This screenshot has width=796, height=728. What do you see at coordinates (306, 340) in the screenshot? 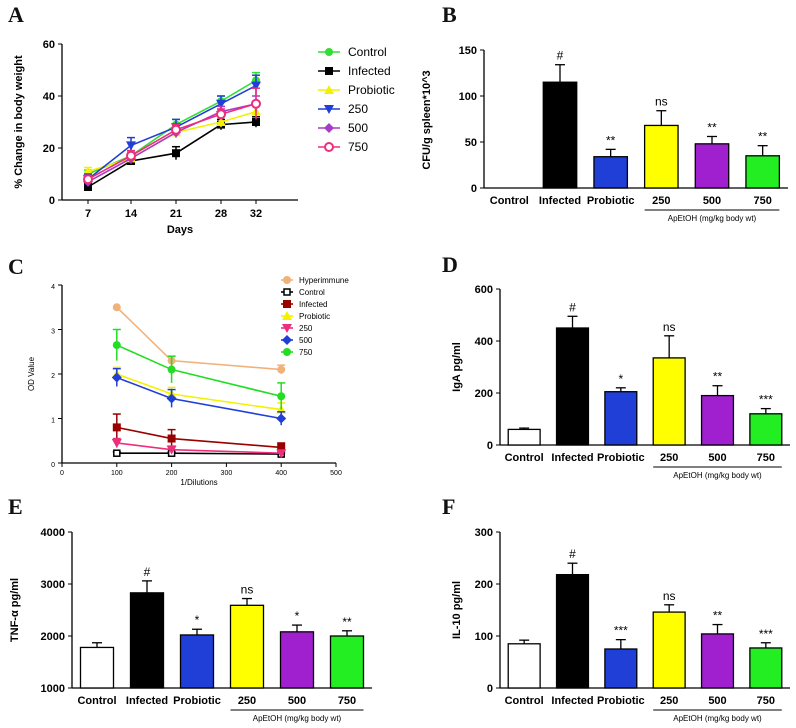
I see `legend-label: 500` at bounding box center [306, 340].